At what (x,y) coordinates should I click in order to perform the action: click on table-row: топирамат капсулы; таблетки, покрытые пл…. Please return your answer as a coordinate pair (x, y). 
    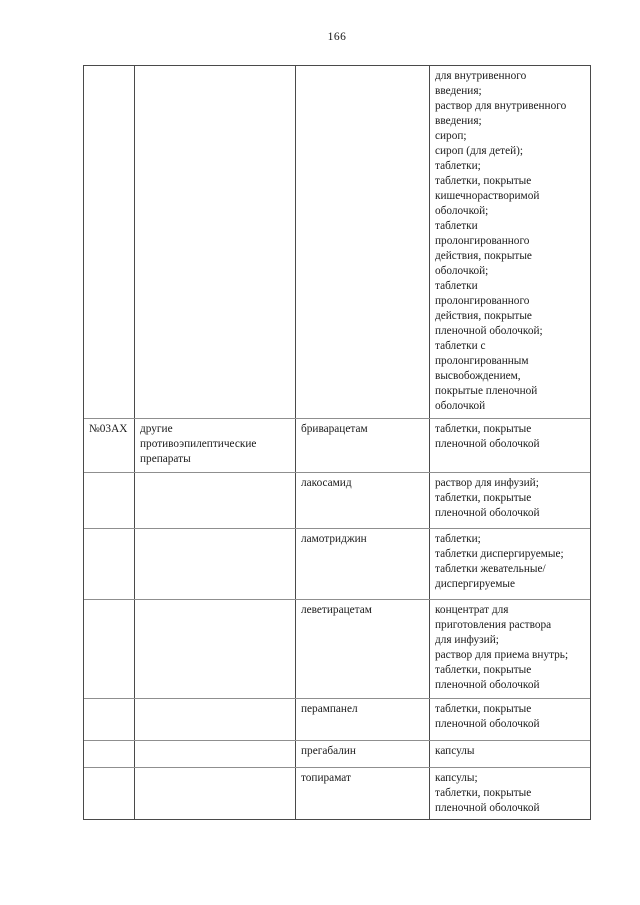
    Looking at the image, I should click on (337, 793).